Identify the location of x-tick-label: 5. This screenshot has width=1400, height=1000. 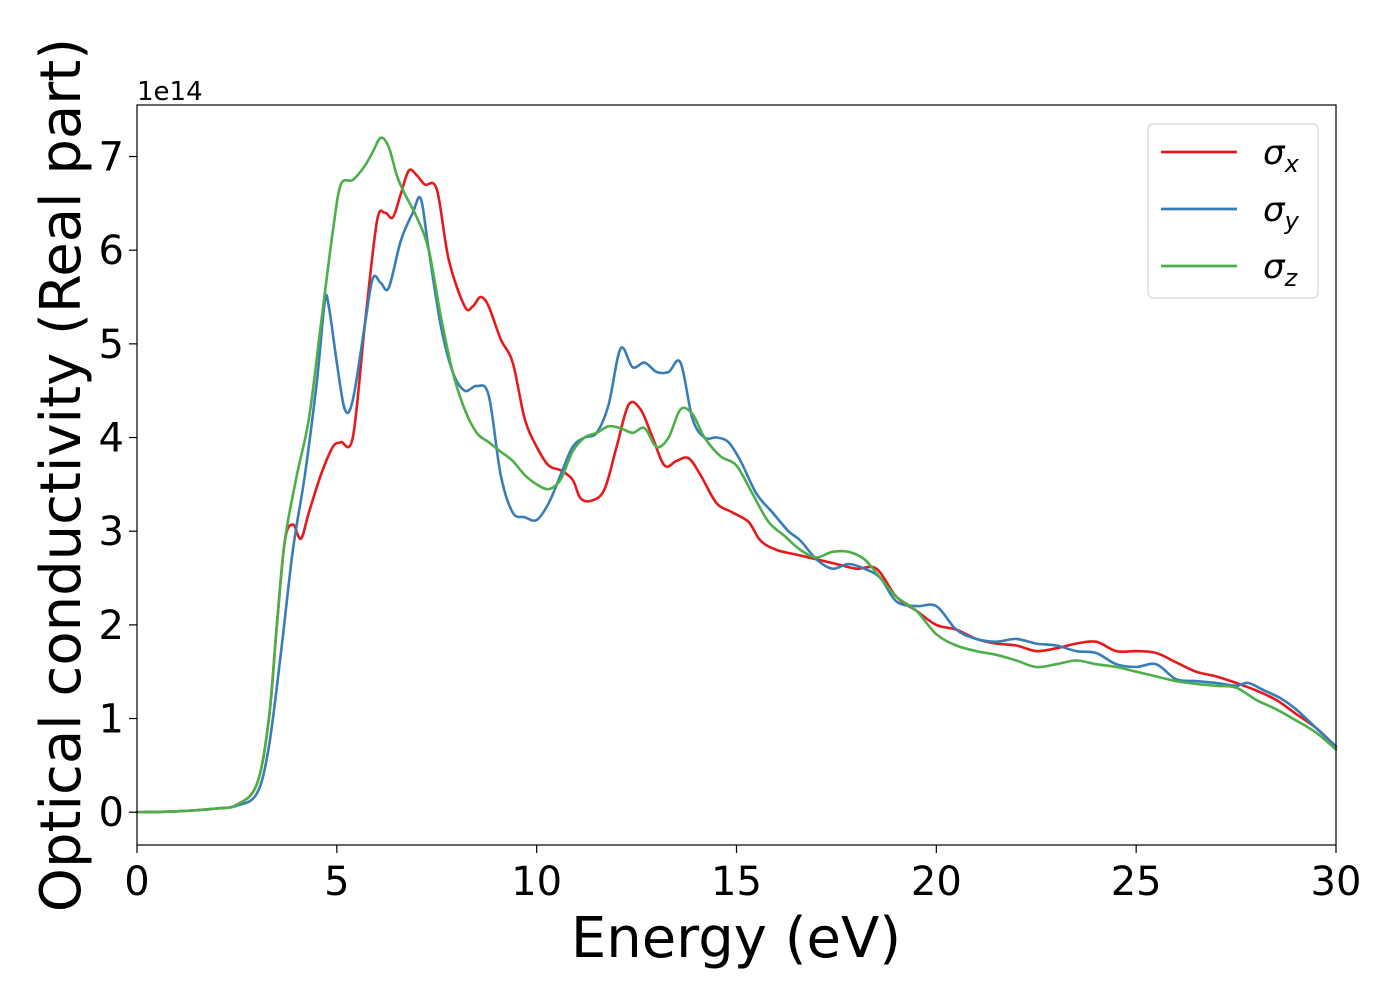
(336, 882).